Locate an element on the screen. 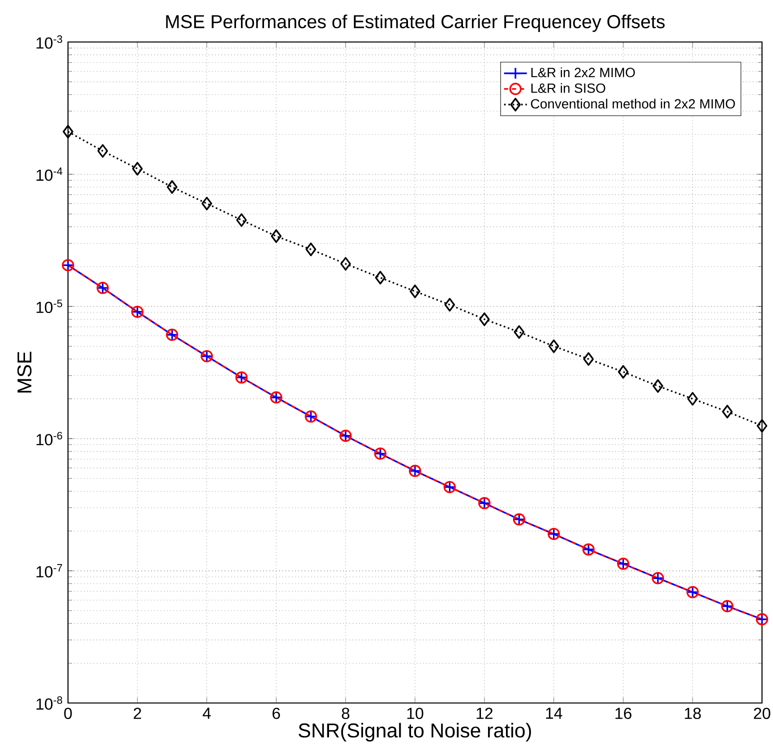 Image resolution: width=773 pixels, height=751 pixels. x-tick-label: 12 is located at coordinates (484, 713).